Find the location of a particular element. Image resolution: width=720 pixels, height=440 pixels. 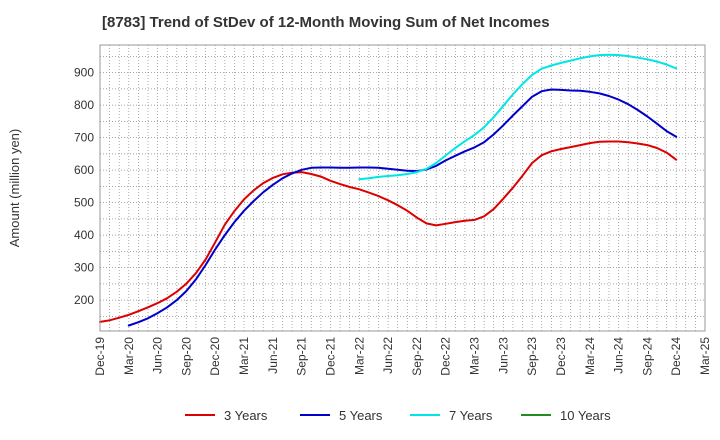

x-tick-label: Jun-24 is located at coordinates (619, 355).